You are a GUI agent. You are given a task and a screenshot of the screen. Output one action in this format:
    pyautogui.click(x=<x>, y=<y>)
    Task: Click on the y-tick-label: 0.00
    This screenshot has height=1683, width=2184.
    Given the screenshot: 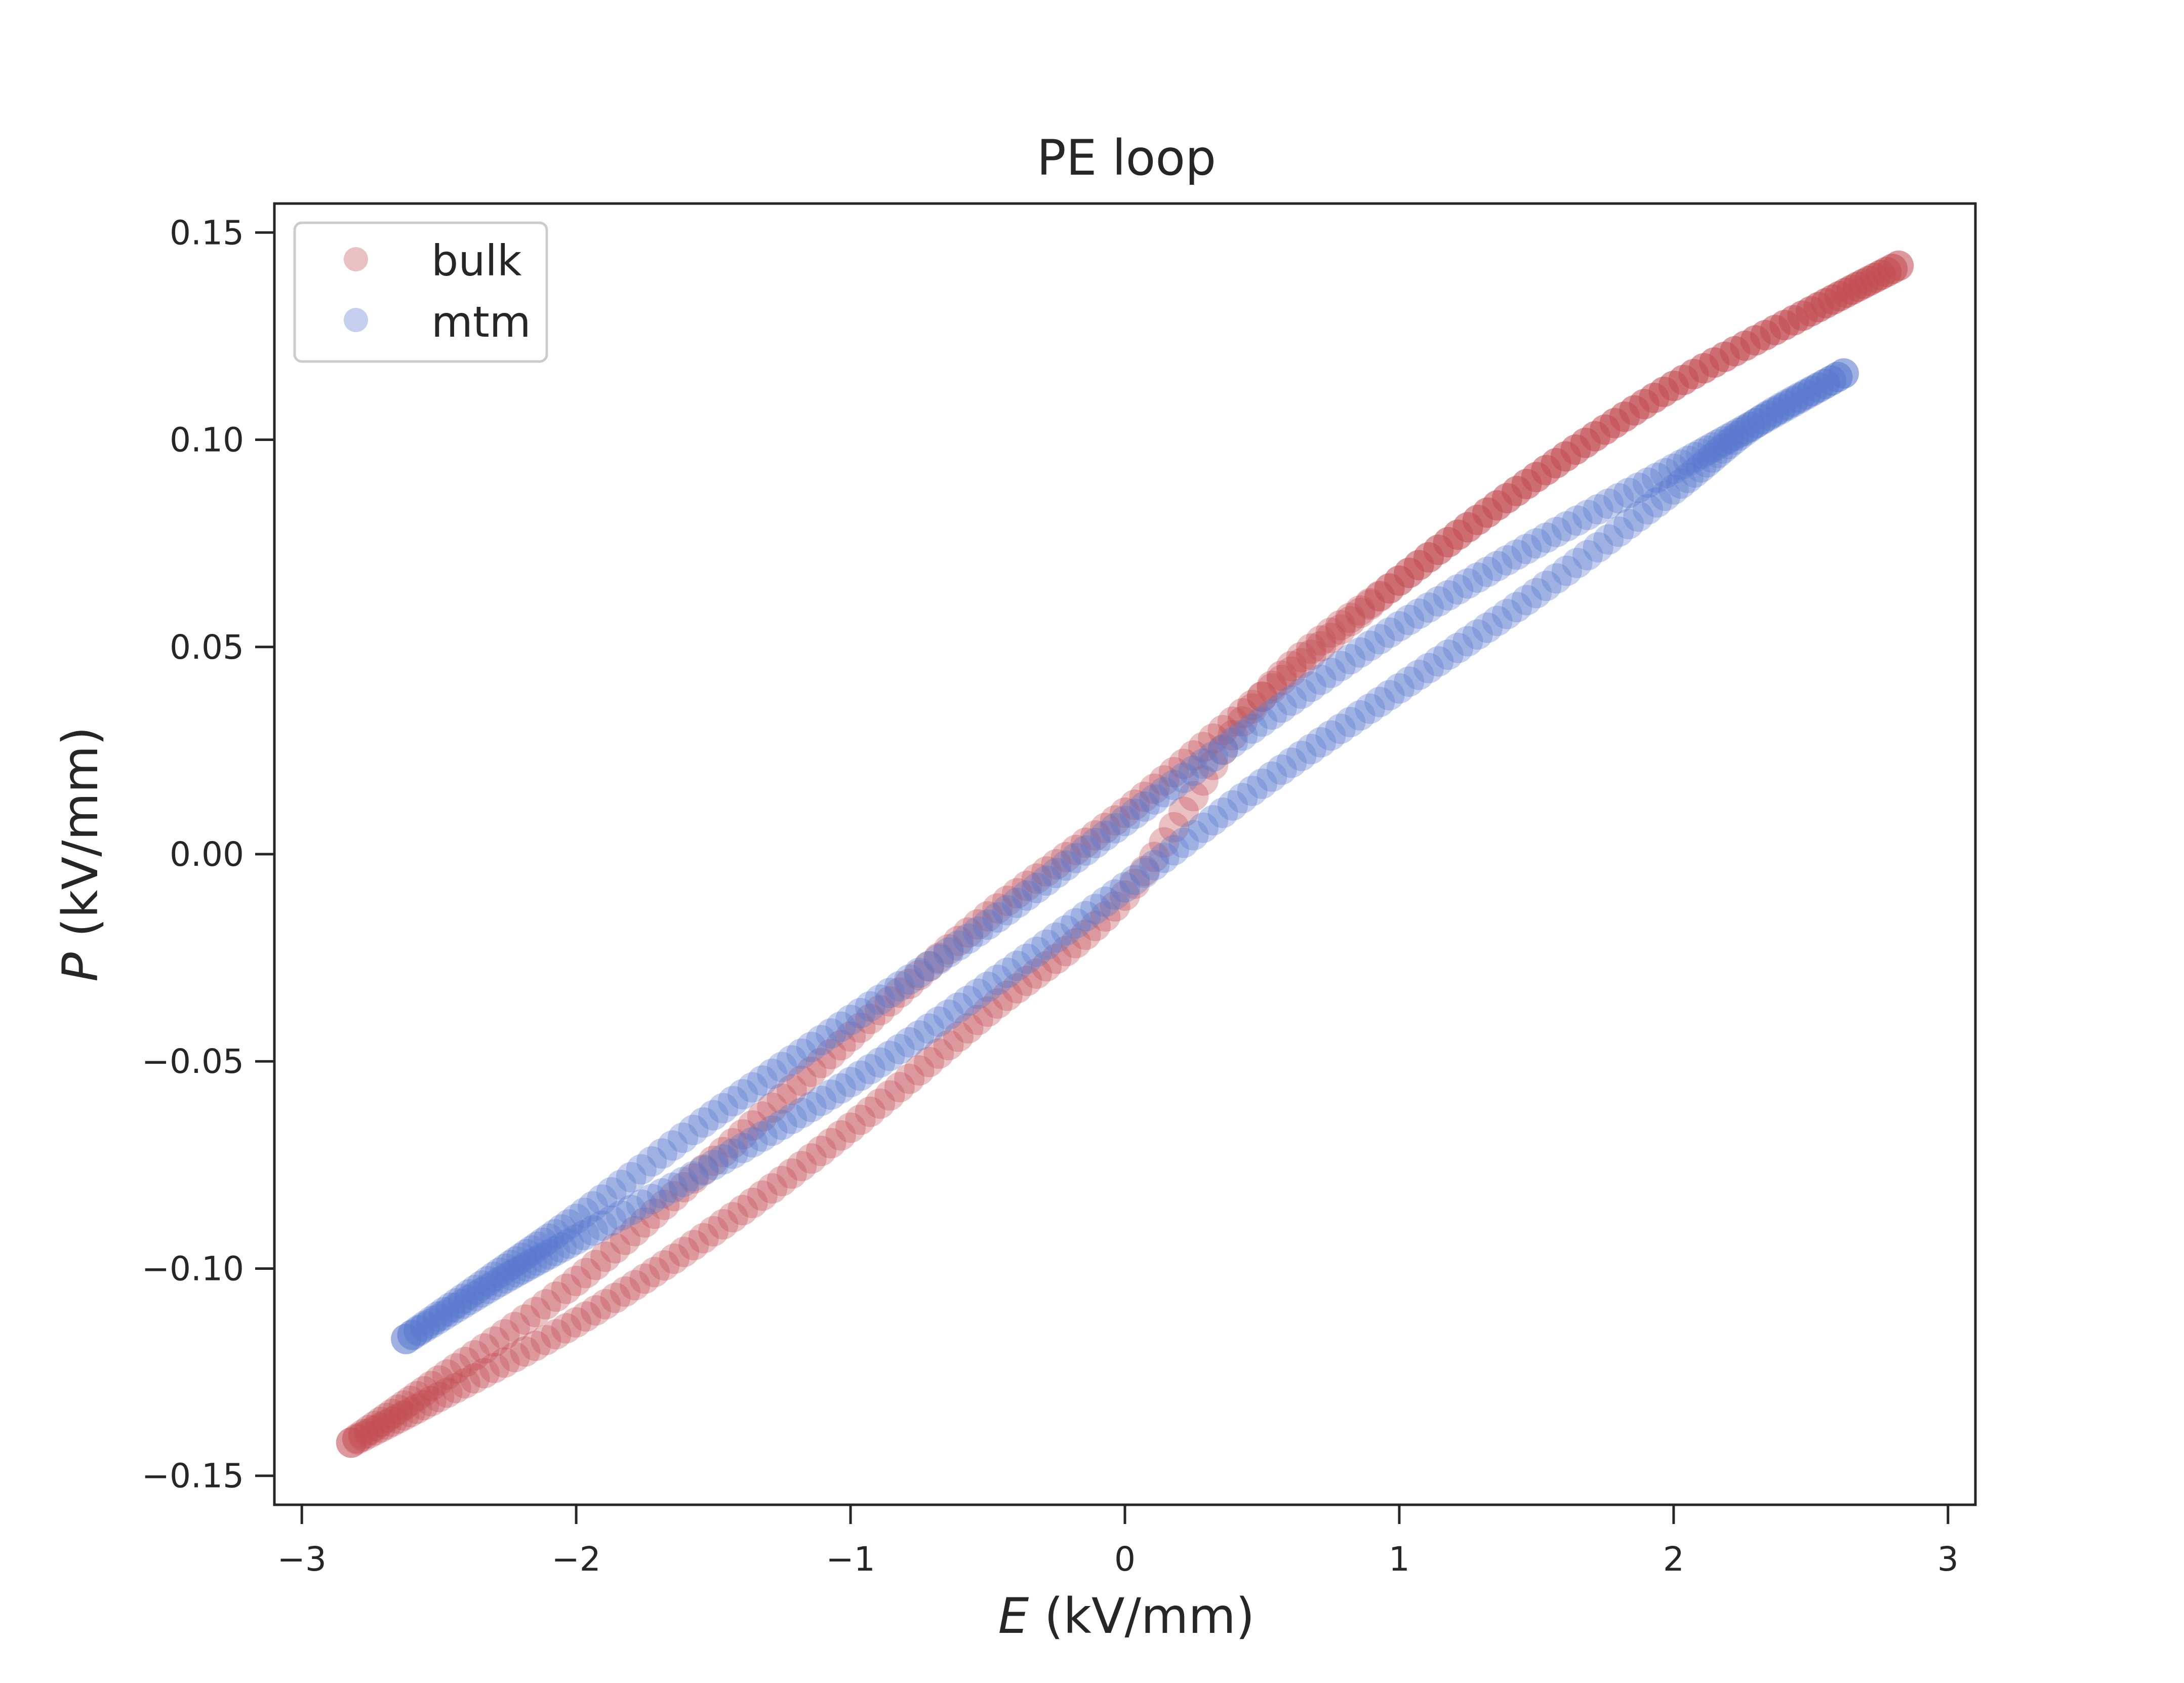 What is the action you would take?
    pyautogui.click(x=207, y=854)
    